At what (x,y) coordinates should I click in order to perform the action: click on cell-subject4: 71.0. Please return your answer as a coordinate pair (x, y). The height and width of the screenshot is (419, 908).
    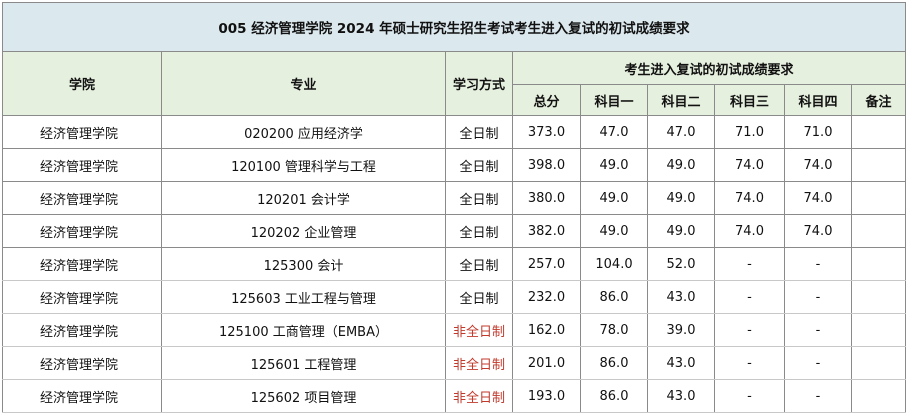
    Looking at the image, I should click on (818, 132).